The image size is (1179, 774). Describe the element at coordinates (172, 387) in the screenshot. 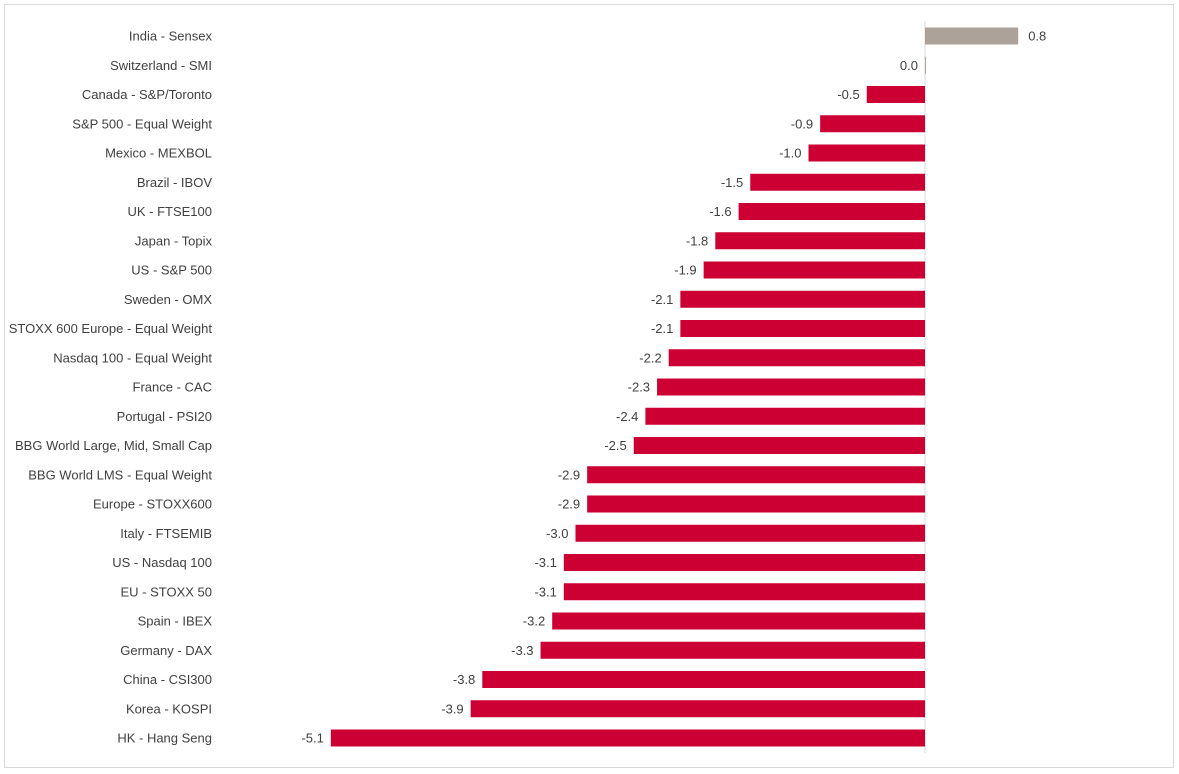

I see `category-label: France - CAC` at that location.